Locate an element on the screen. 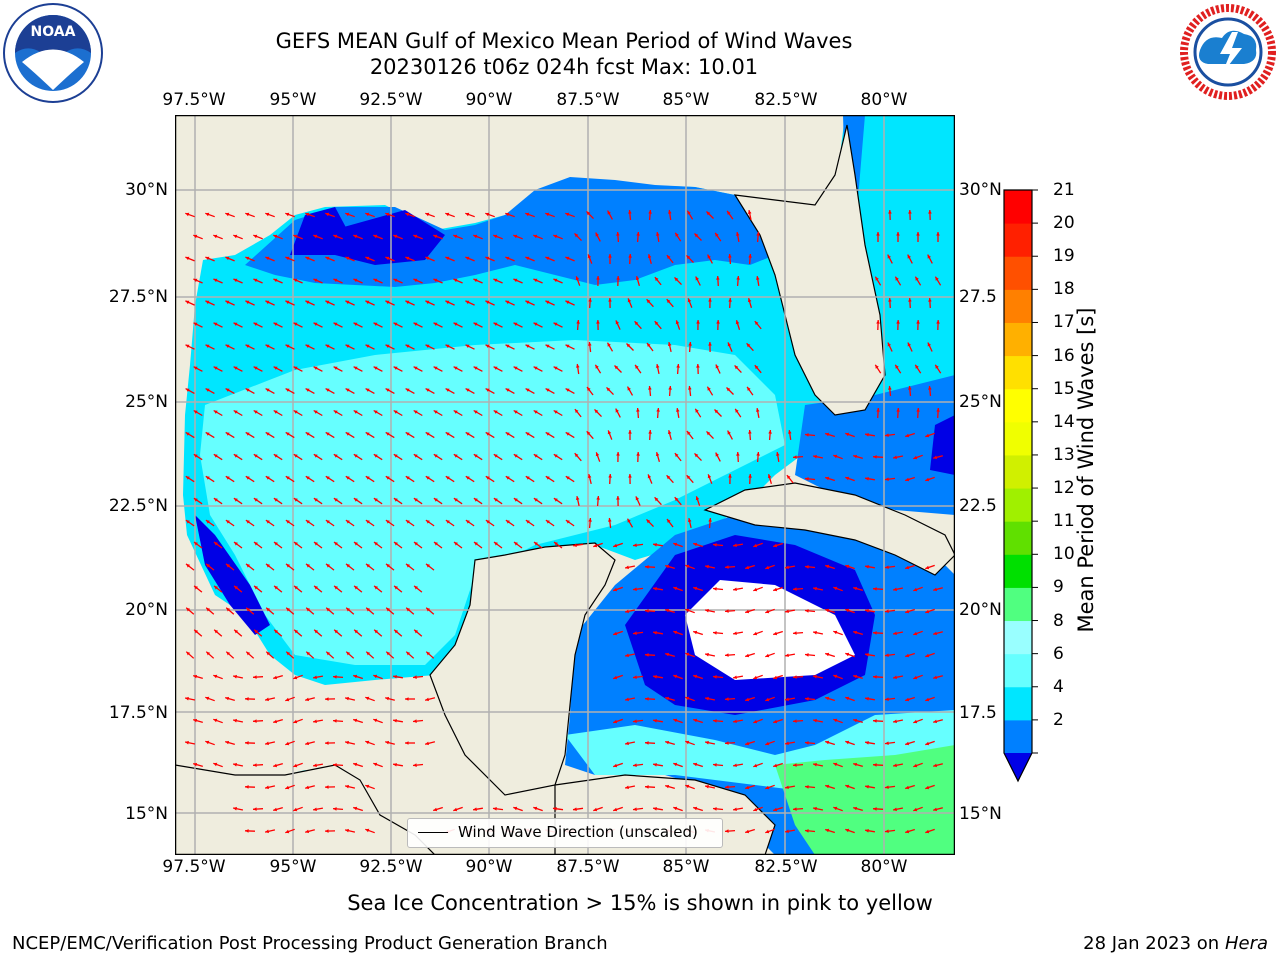 This screenshot has width=1280, height=960. chart-subtitle-line: 20230126 t06z 024h fcst Max: 10.01 is located at coordinates (564, 67).